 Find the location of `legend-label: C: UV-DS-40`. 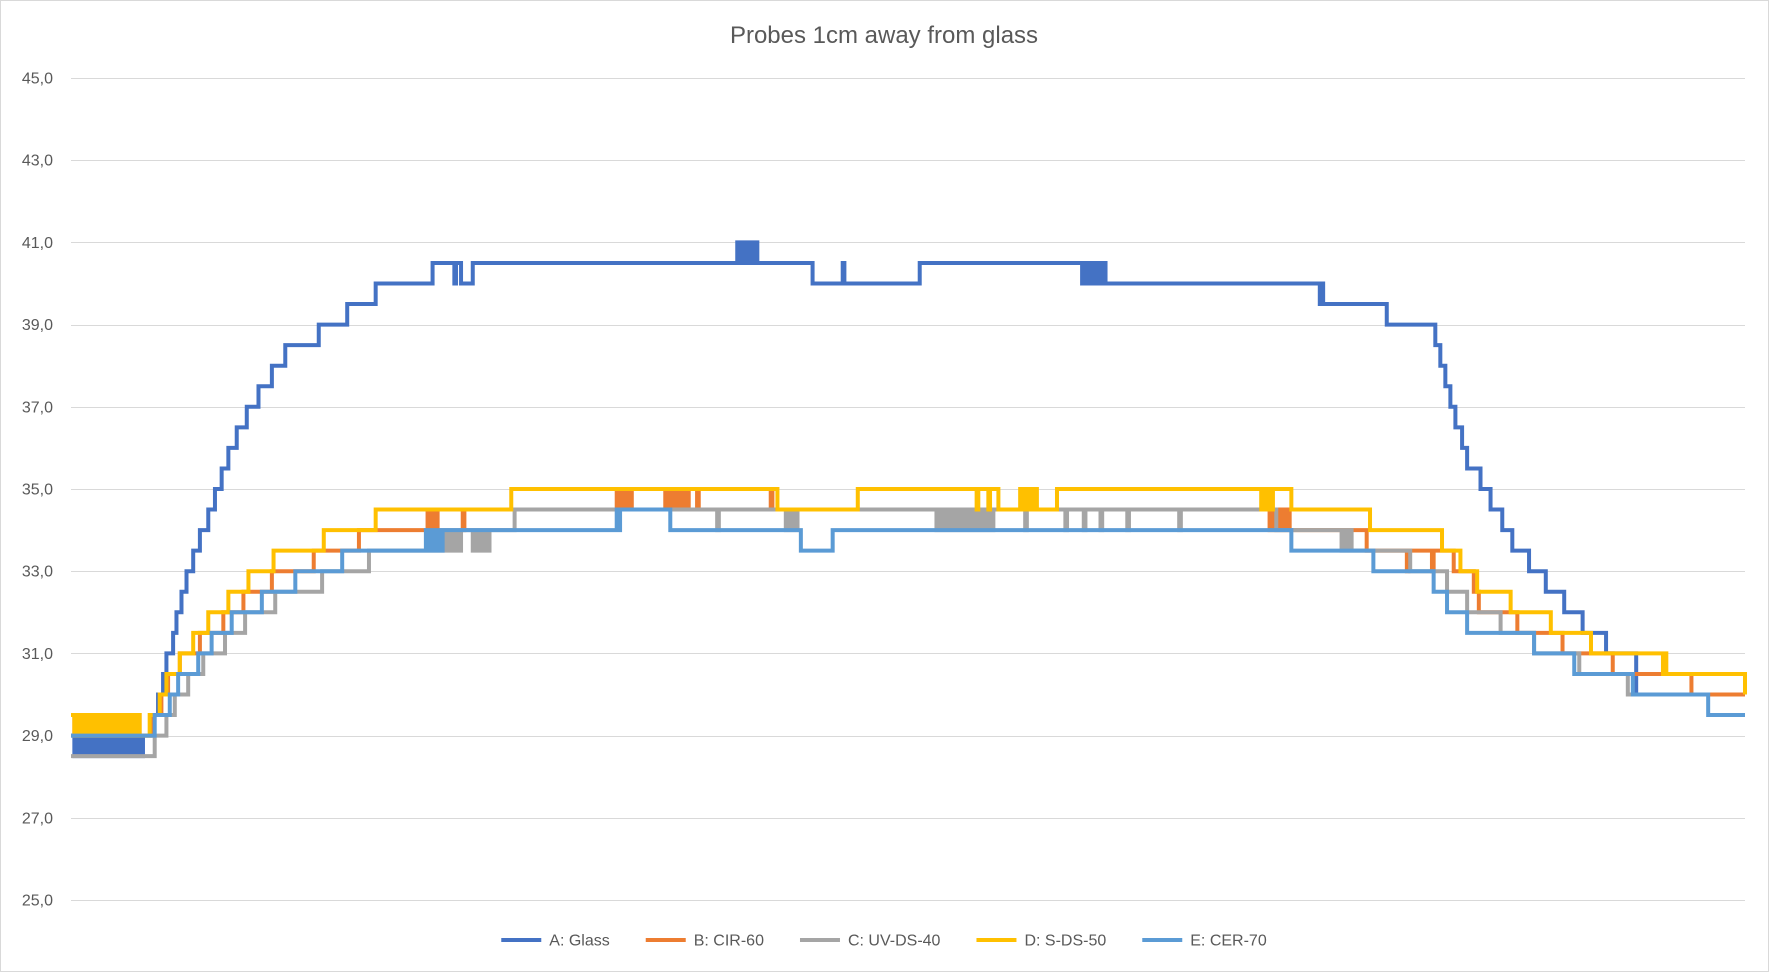

legend-label: C: UV-DS-40 is located at coordinates (894, 941).